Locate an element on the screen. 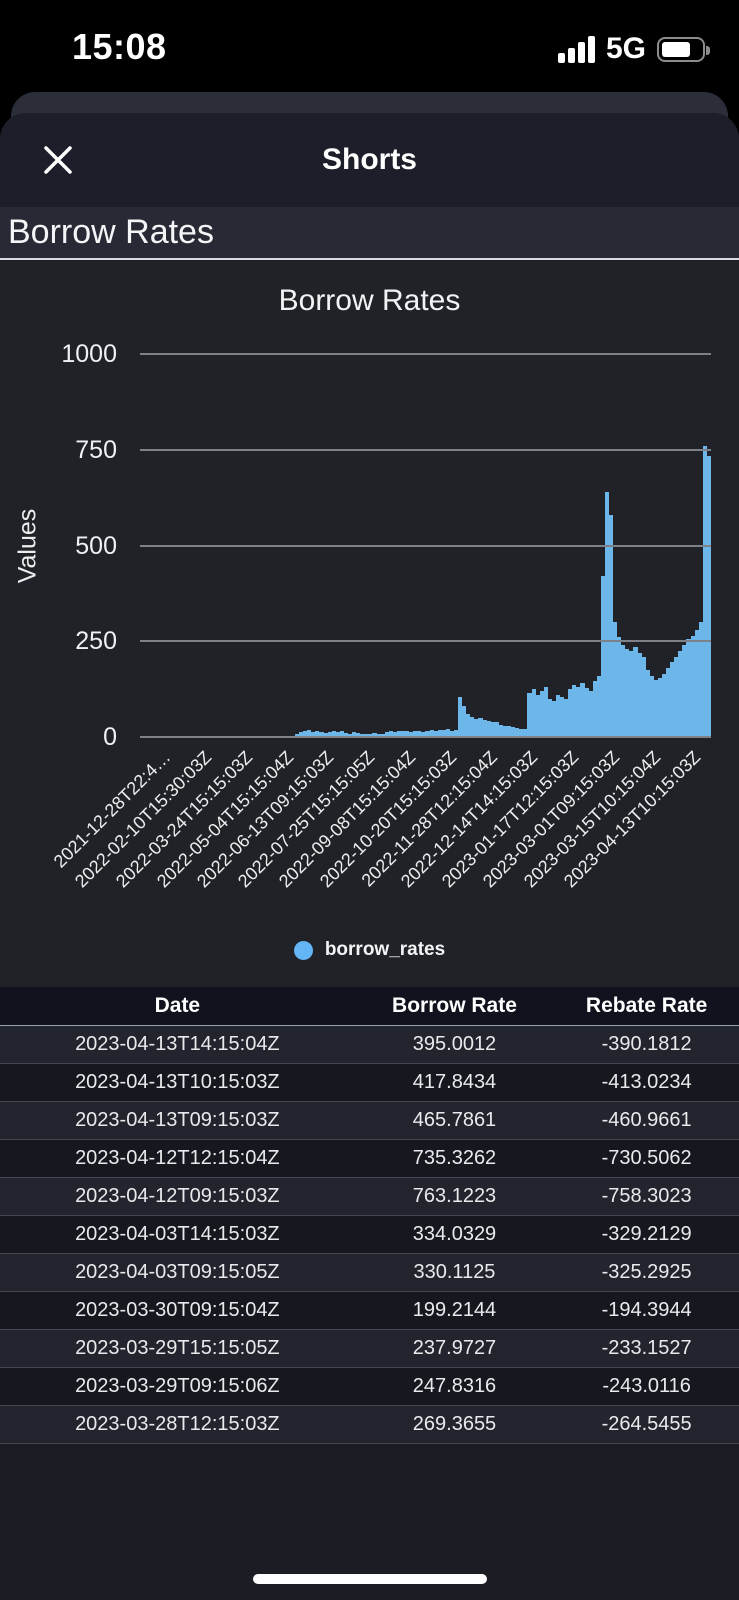 Image resolution: width=739 pixels, height=1600 pixels. table-row: 2023-04-12T09:15:03Z 763.1223 -758.3023 is located at coordinates (369, 1196).